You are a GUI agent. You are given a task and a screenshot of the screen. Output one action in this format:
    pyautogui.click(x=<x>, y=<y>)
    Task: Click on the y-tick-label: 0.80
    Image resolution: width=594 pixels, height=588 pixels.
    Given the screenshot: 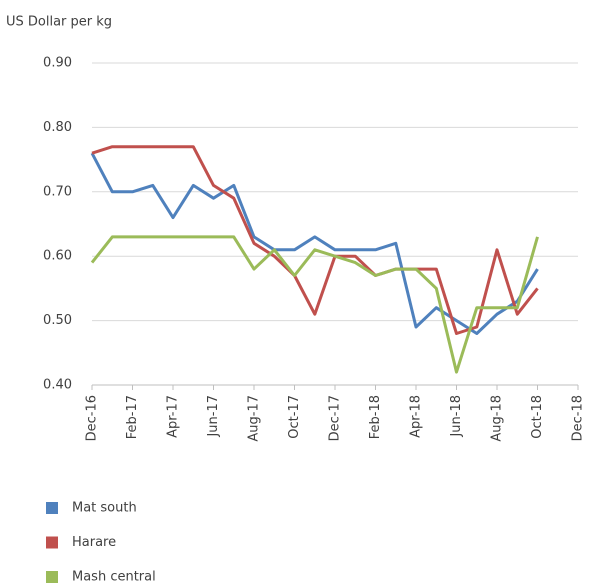 What is the action you would take?
    pyautogui.click(x=57, y=127)
    